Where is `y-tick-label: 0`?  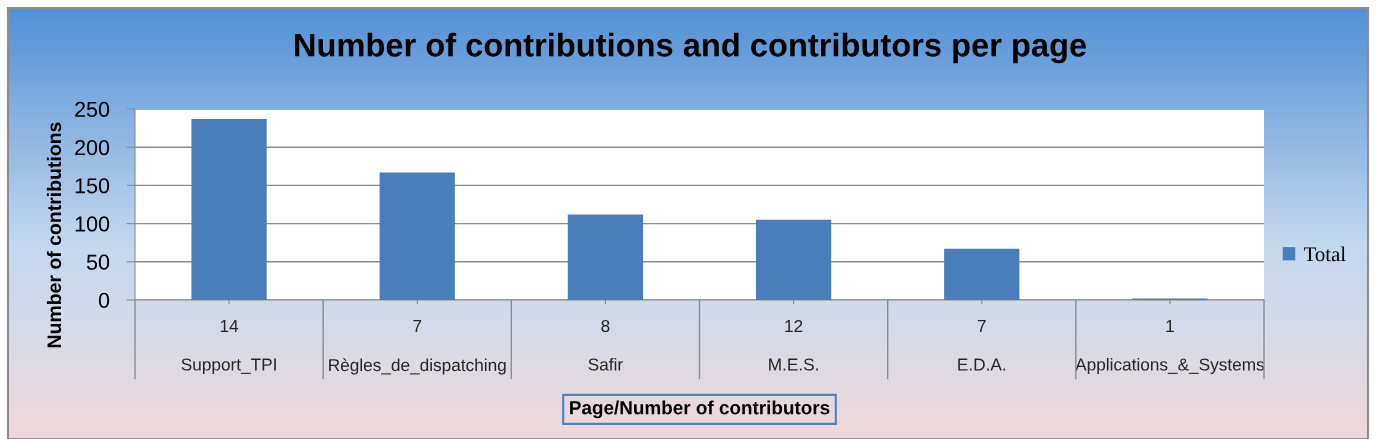
y-tick-label: 0 is located at coordinates (104, 300).